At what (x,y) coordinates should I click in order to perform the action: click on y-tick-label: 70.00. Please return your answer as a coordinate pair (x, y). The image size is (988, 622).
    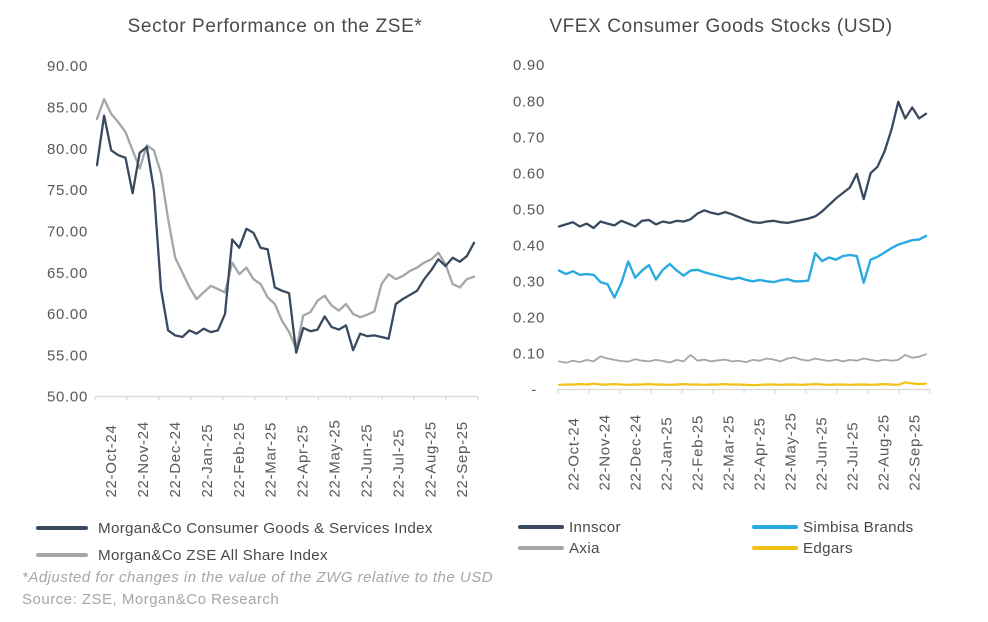
    Looking at the image, I should click on (67, 231).